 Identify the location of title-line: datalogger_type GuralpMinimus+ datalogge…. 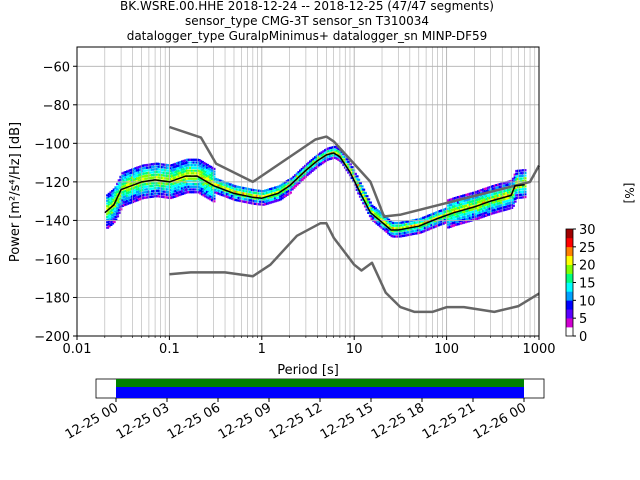
(307, 36).